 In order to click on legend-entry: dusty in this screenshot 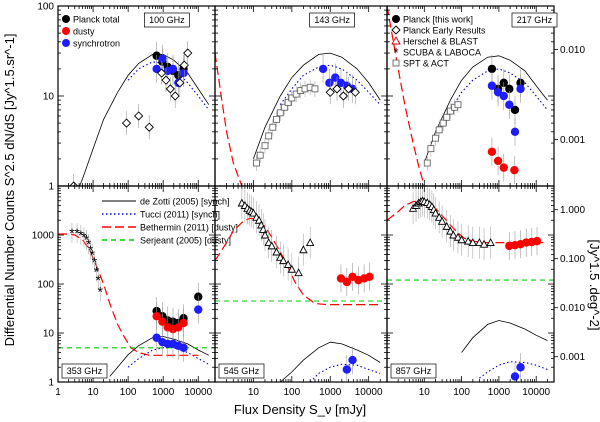, I will do `click(84, 32)`.